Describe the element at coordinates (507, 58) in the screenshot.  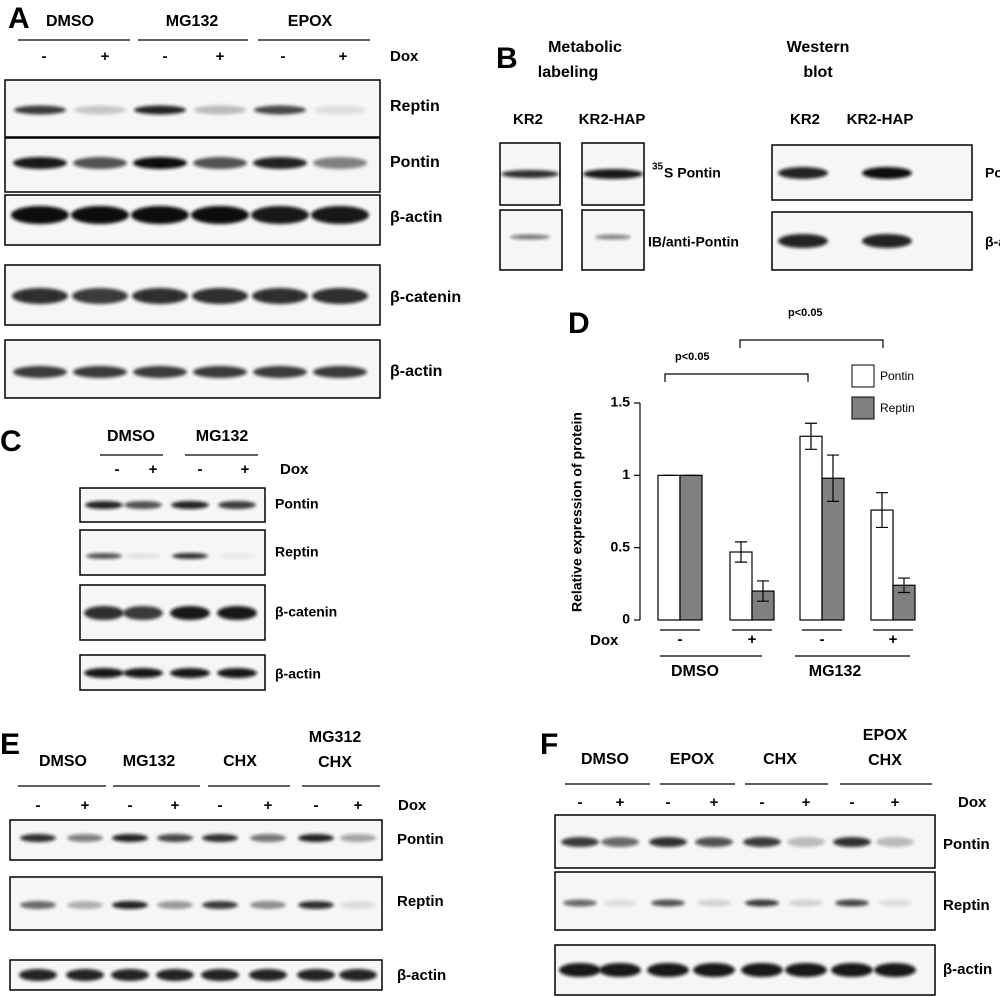
I see `panel-letter: B` at that location.